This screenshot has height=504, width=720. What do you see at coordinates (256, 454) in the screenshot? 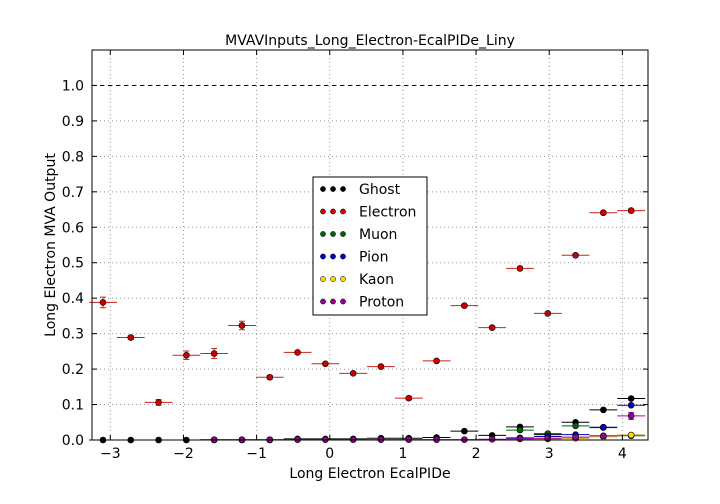
I see `x-tick-label: −1` at bounding box center [256, 454].